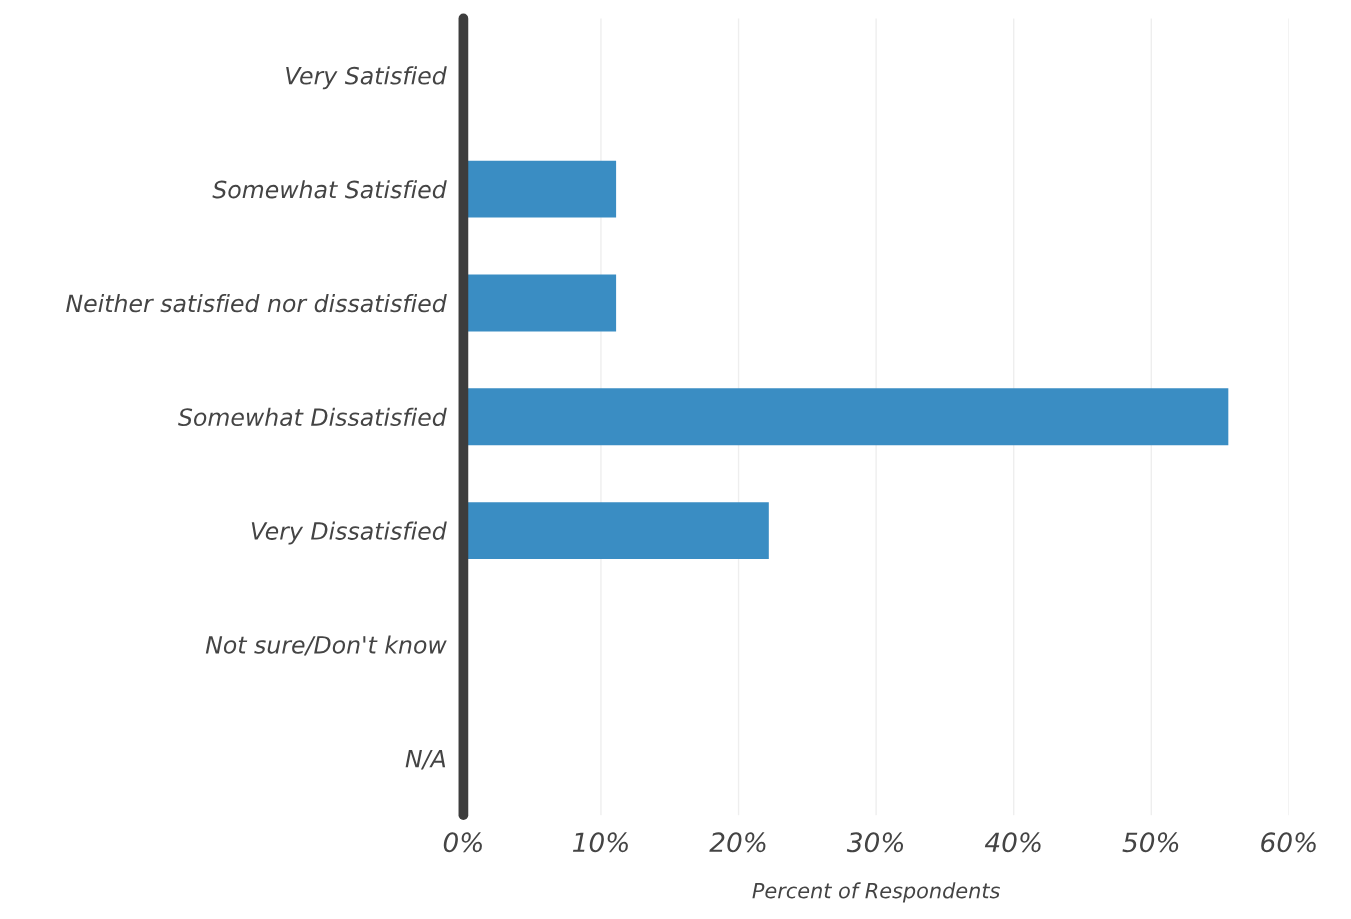  Describe the element at coordinates (875, 842) in the screenshot. I see `x-tick-label: 30%` at that location.